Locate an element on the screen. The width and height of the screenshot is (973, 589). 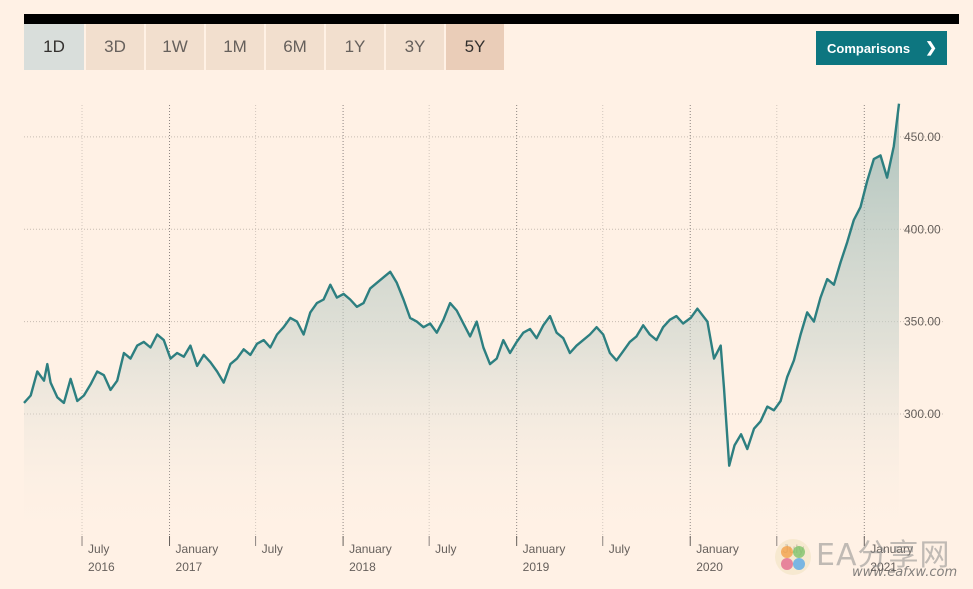
range-tab-3d: 3D is located at coordinates (115, 47).